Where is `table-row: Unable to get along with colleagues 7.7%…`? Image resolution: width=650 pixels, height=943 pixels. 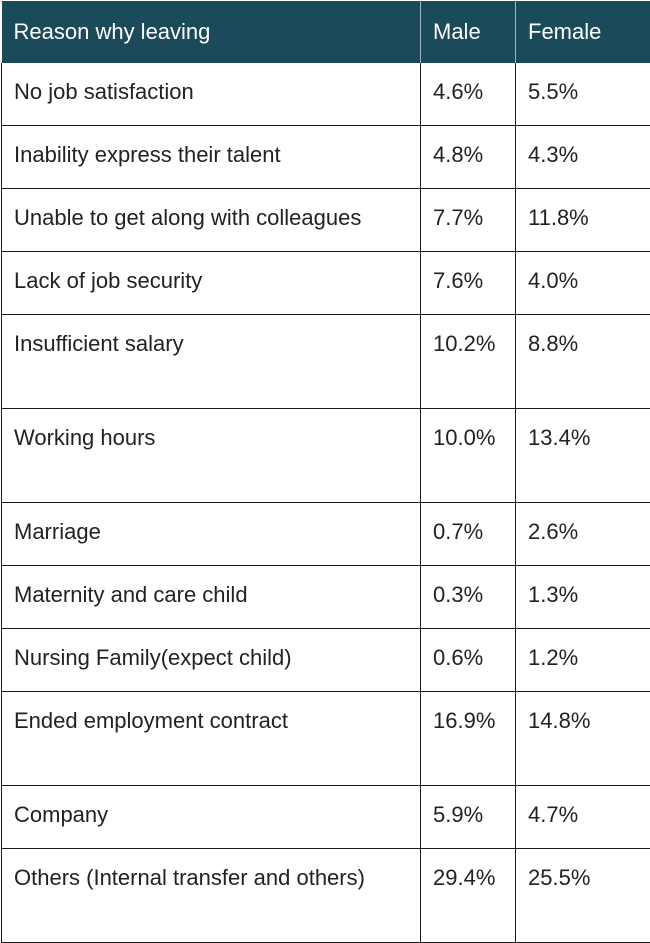 table-row: Unable to get along with colleagues 7.7%… is located at coordinates (326, 220).